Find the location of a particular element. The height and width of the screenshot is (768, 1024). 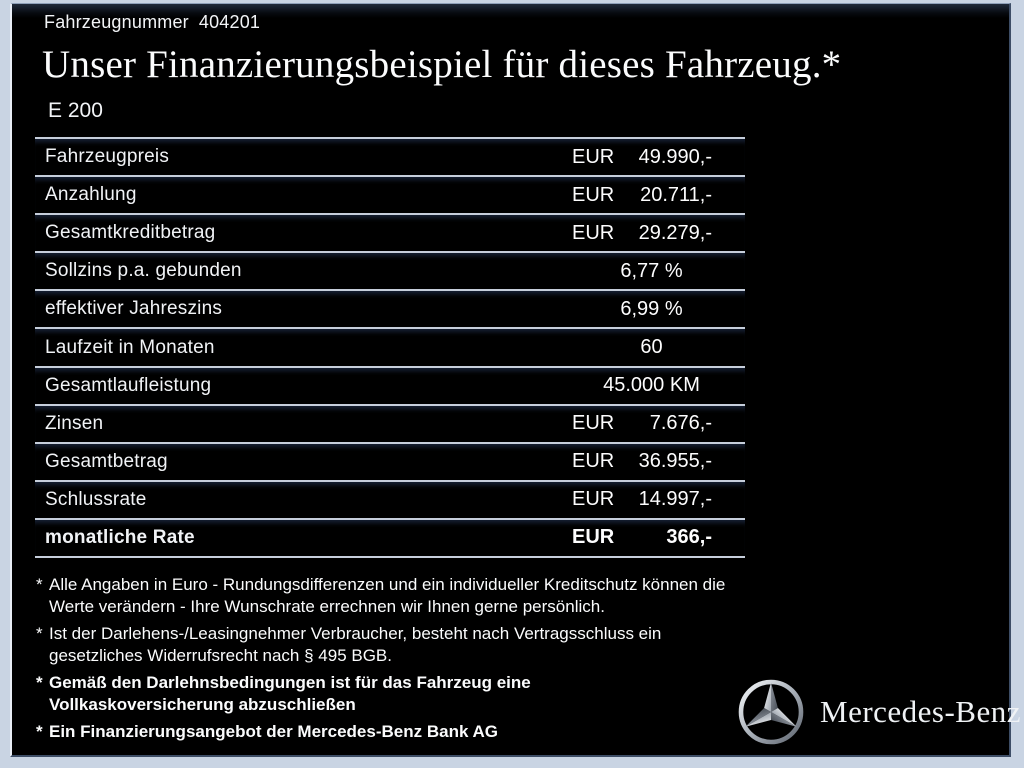

row-label: Gesamtbetrag is located at coordinates (106, 461).